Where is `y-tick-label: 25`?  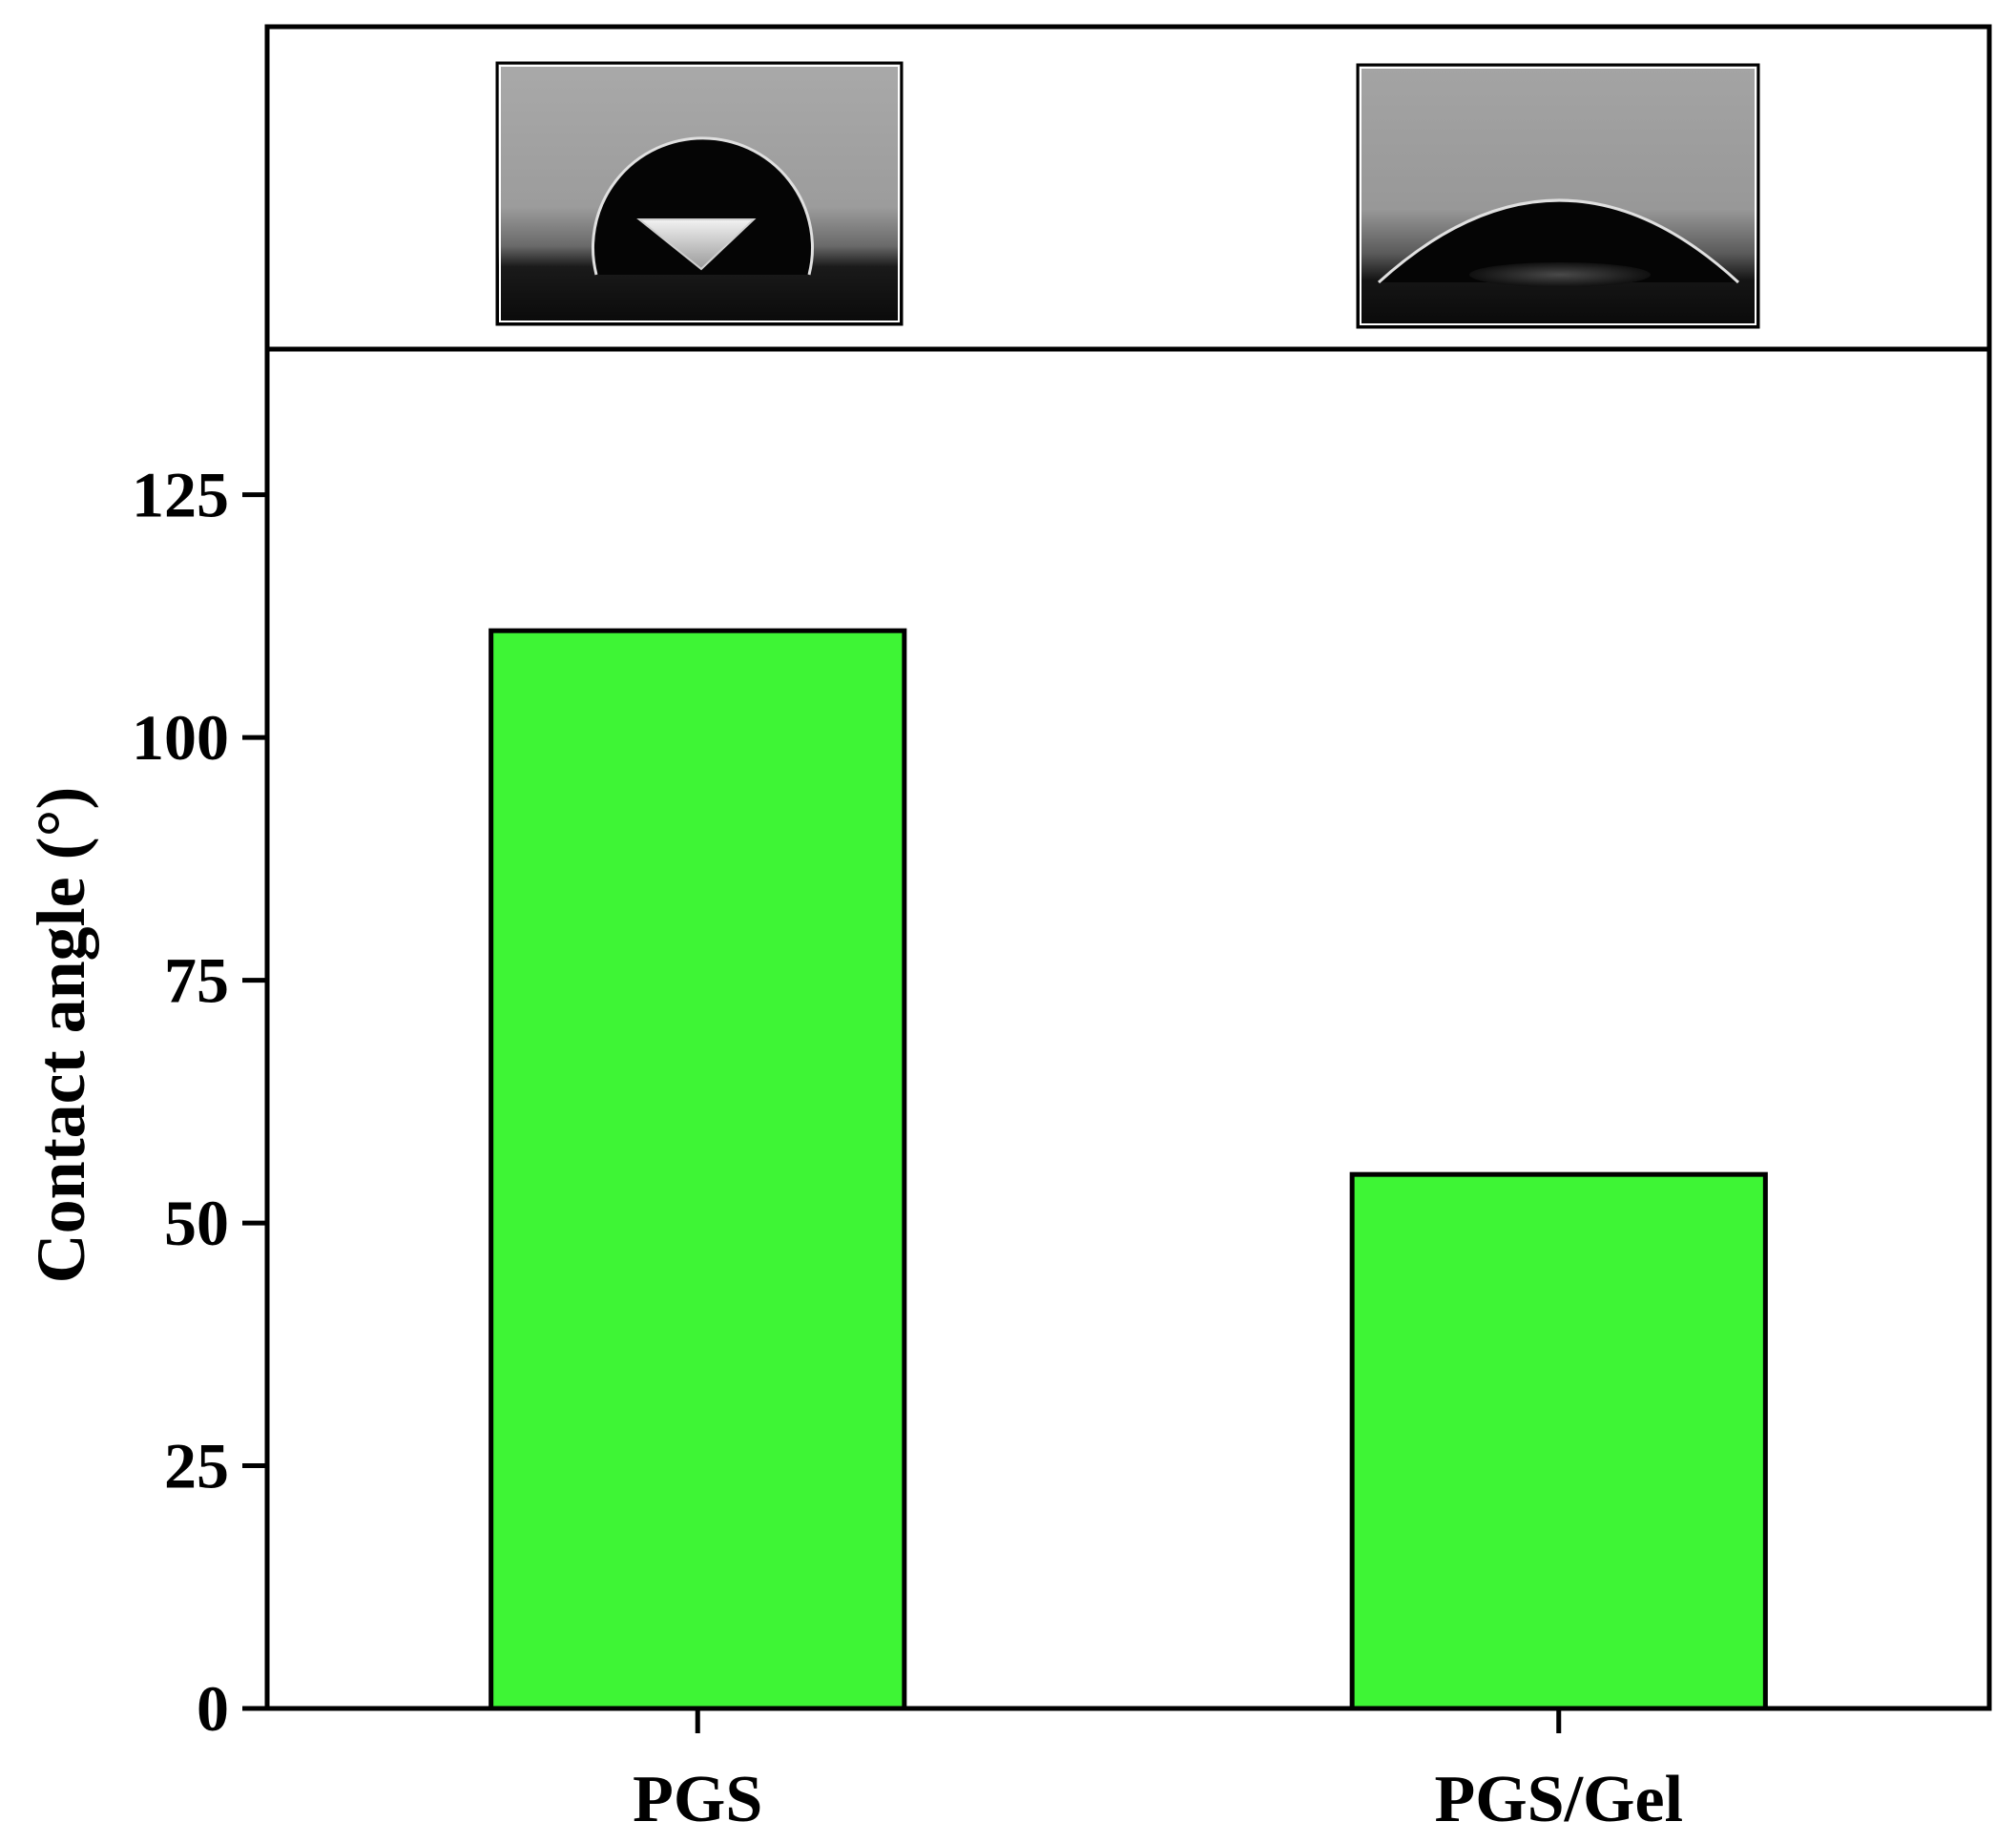 y-tick-label: 25 is located at coordinates (196, 1466).